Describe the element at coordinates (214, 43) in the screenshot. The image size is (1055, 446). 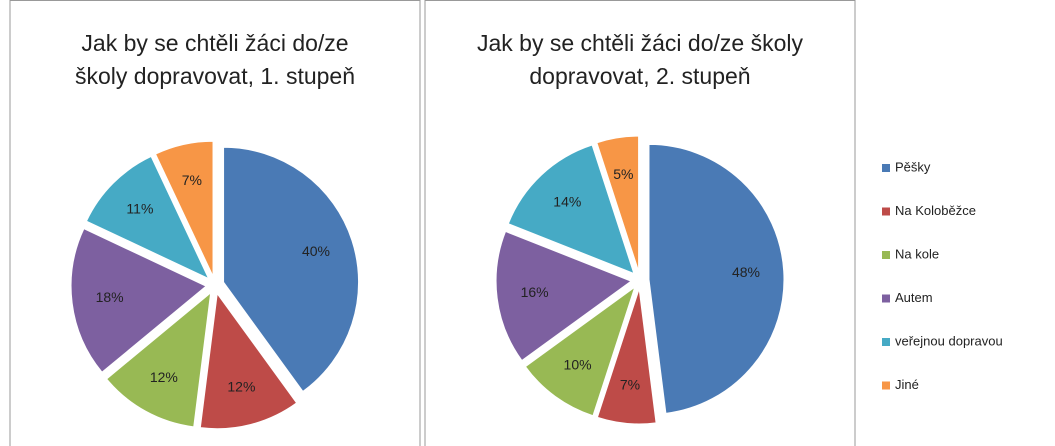
I see `chart-title: Jak by se chtěli žáci do/ze` at that location.